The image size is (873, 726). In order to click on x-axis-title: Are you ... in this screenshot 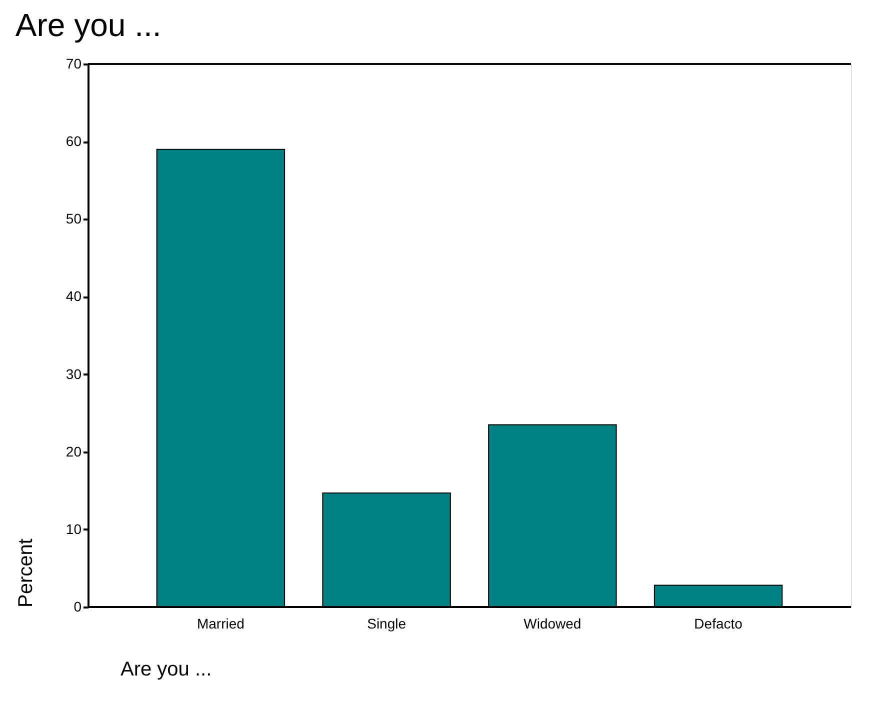, I will do `click(166, 669)`.